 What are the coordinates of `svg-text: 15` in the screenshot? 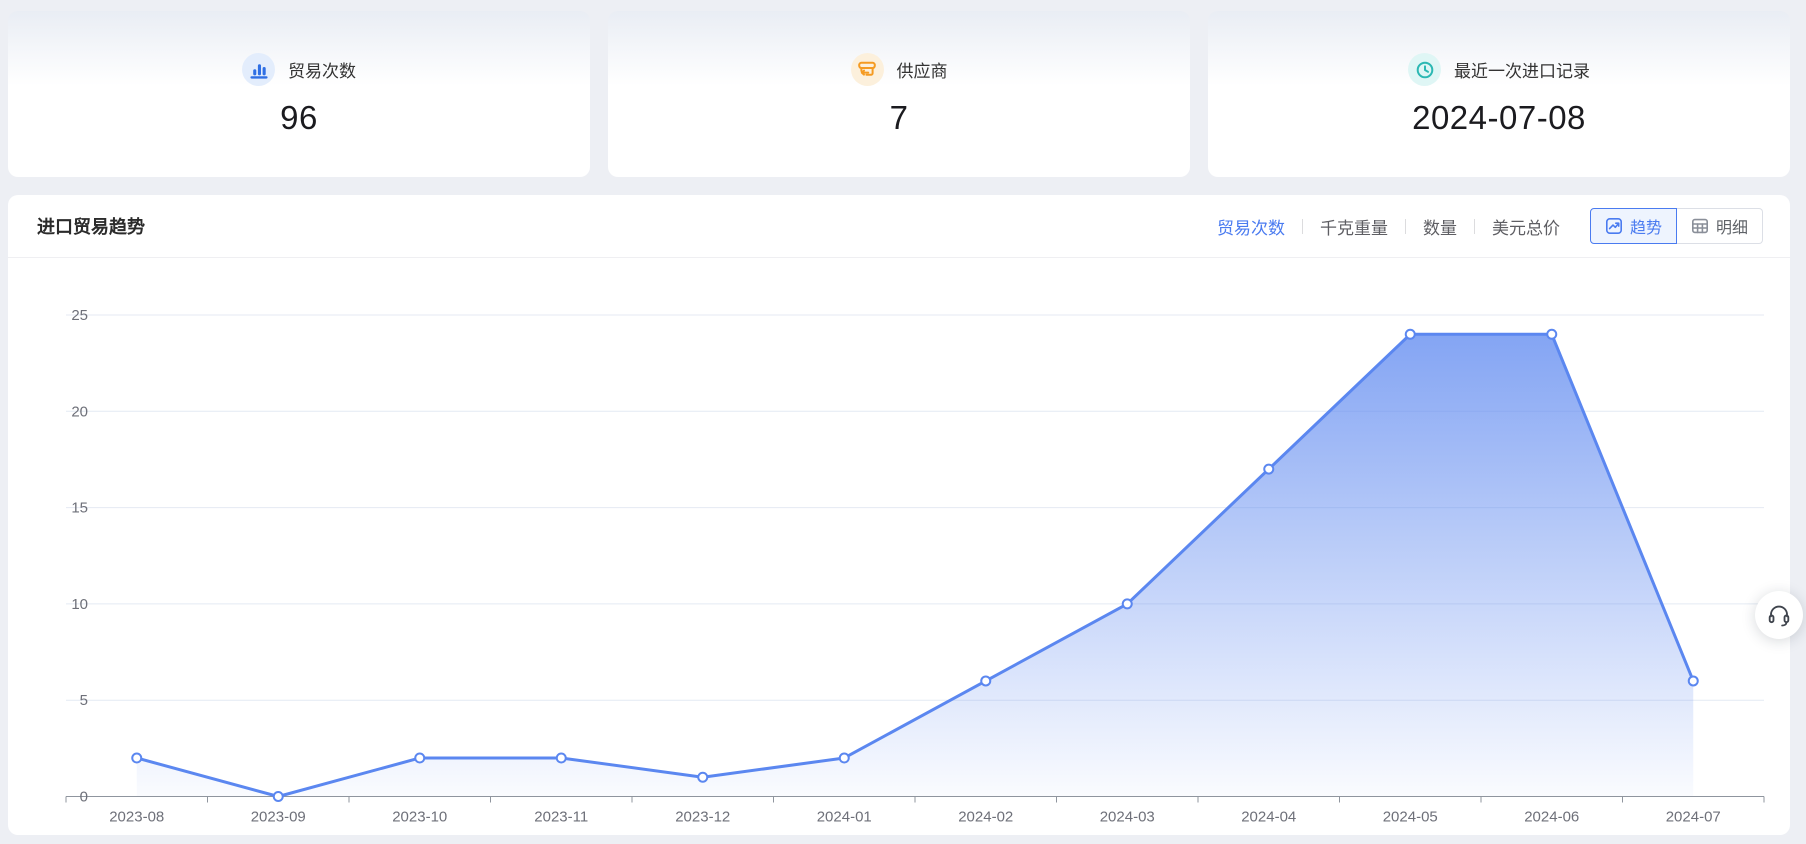 It's located at (79, 508).